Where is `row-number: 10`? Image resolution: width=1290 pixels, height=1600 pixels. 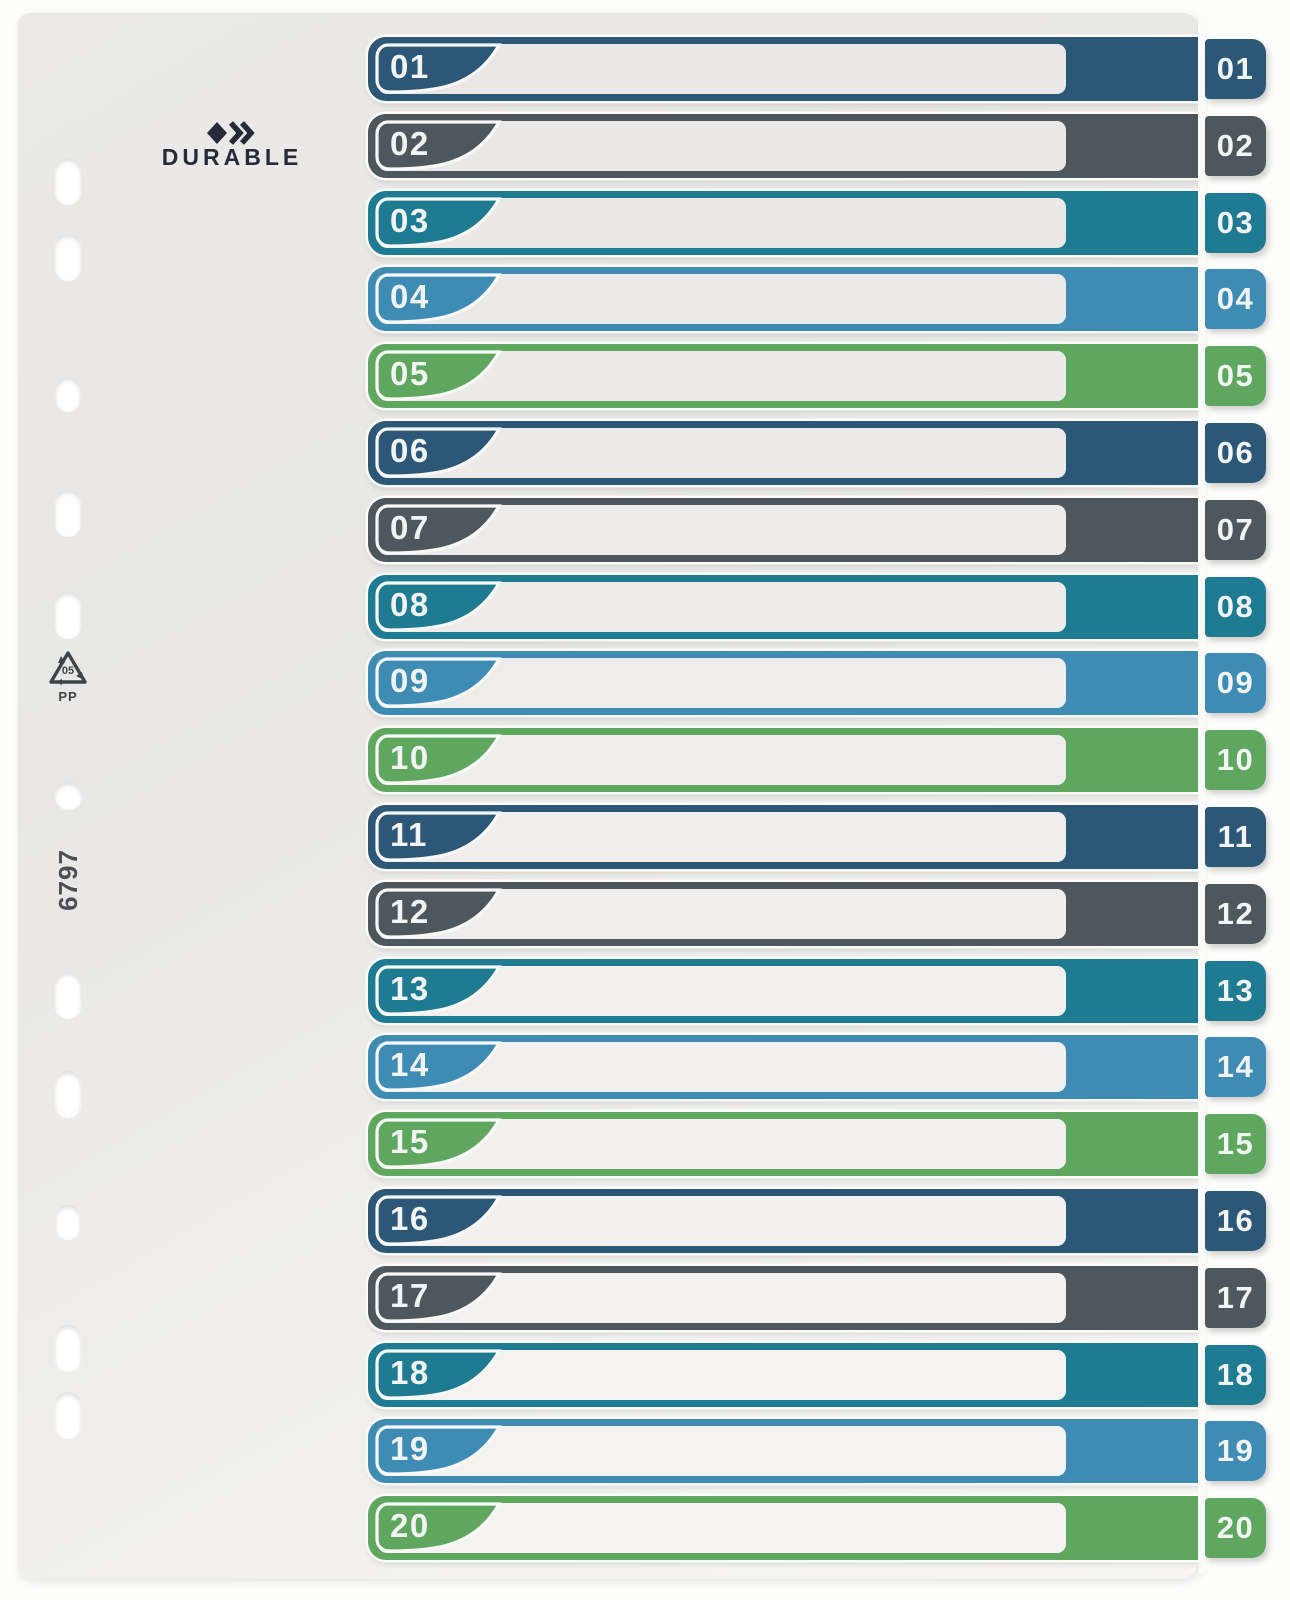 row-number: 10 is located at coordinates (410, 758).